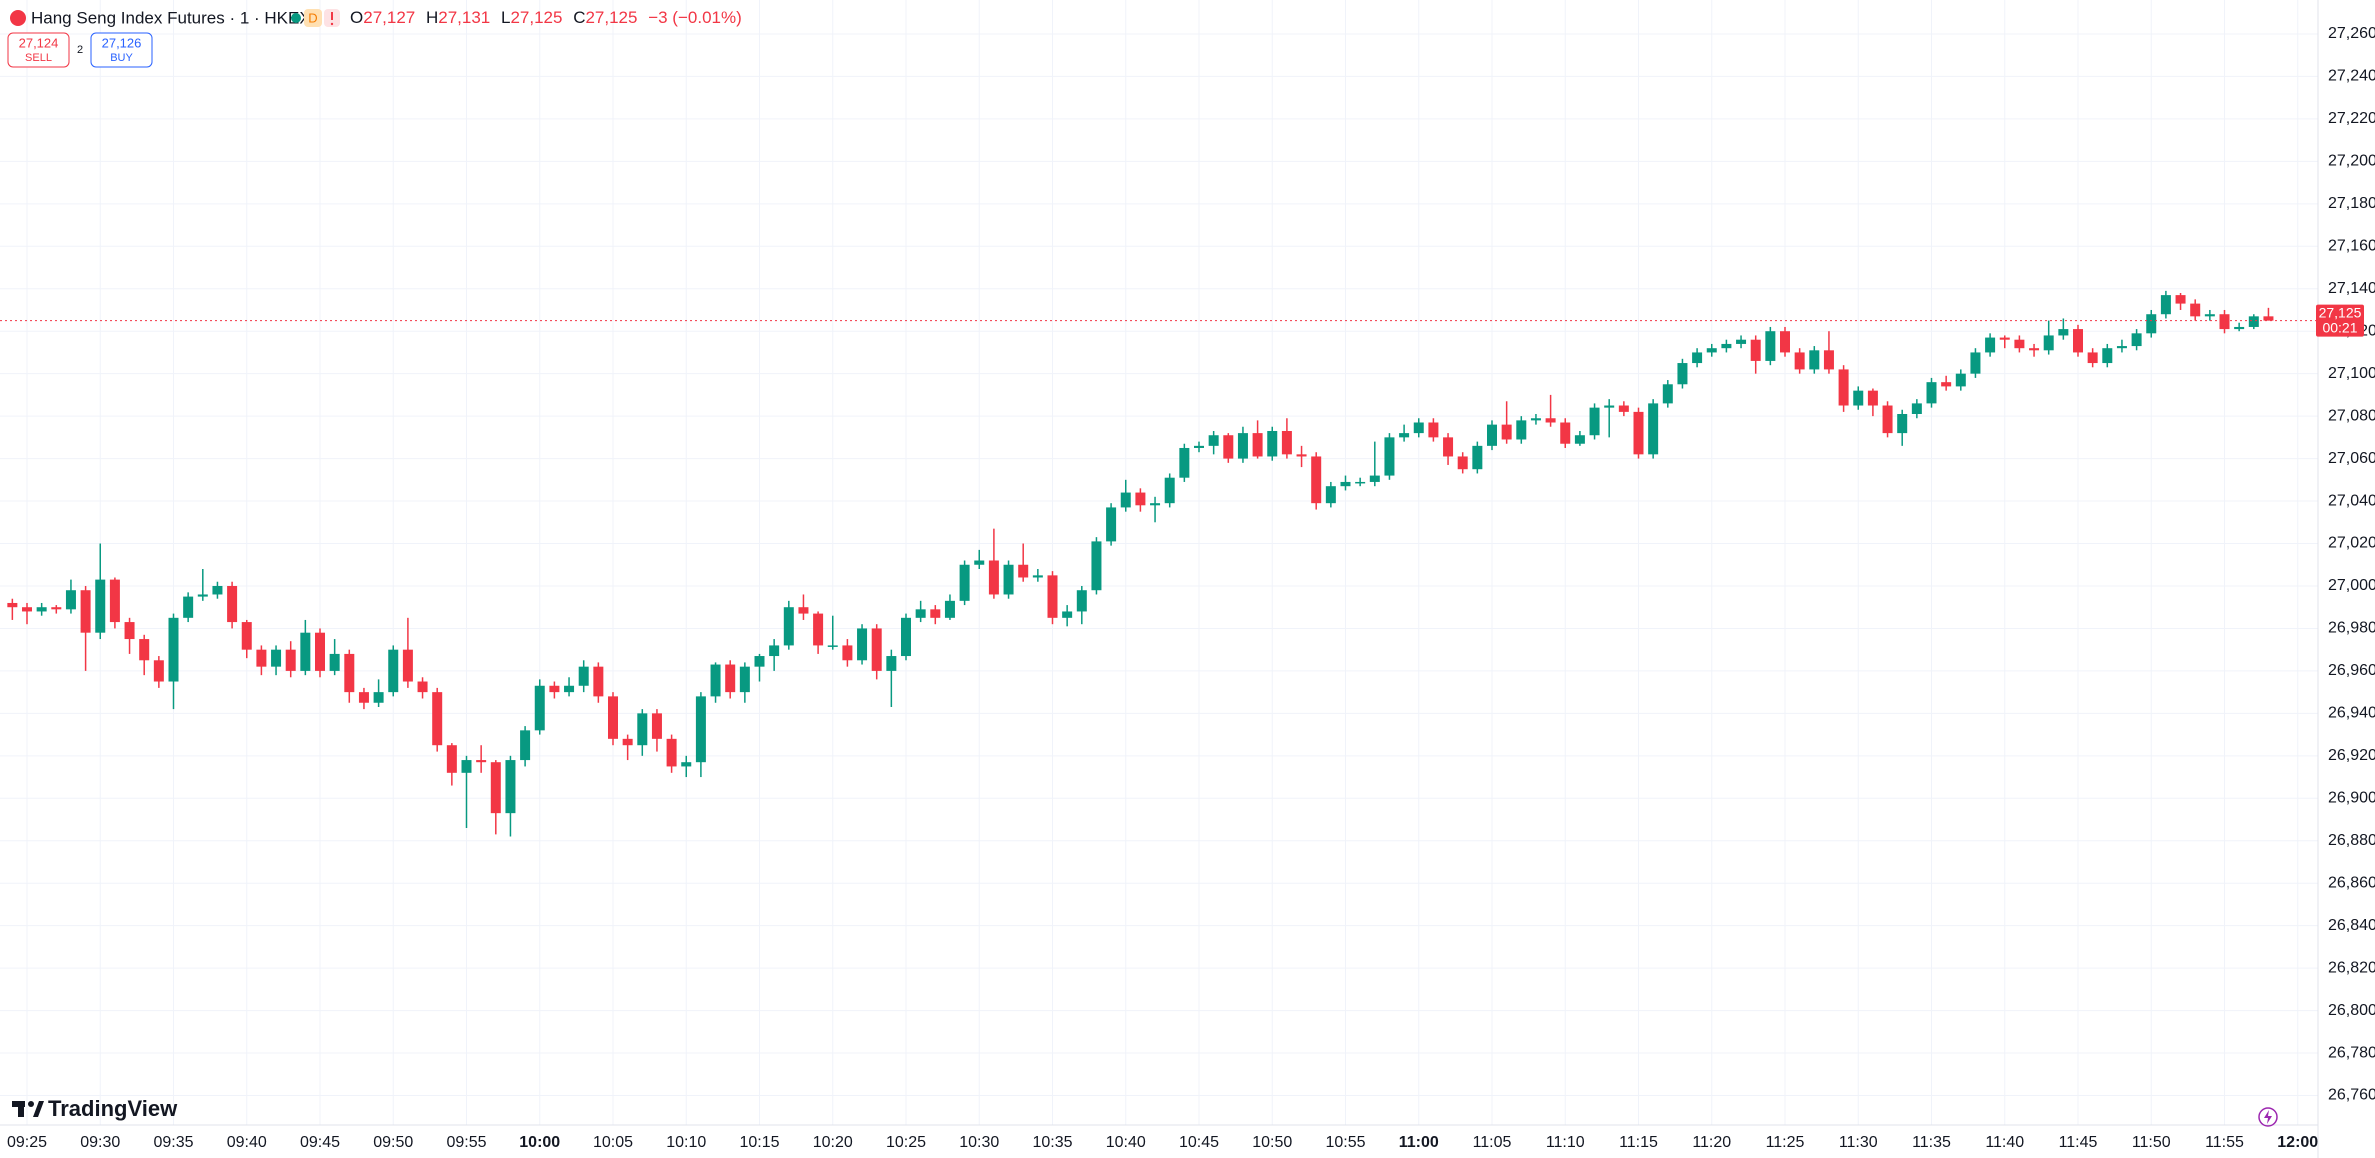  I want to click on y-tick-label: 27,220, so click(2351, 118).